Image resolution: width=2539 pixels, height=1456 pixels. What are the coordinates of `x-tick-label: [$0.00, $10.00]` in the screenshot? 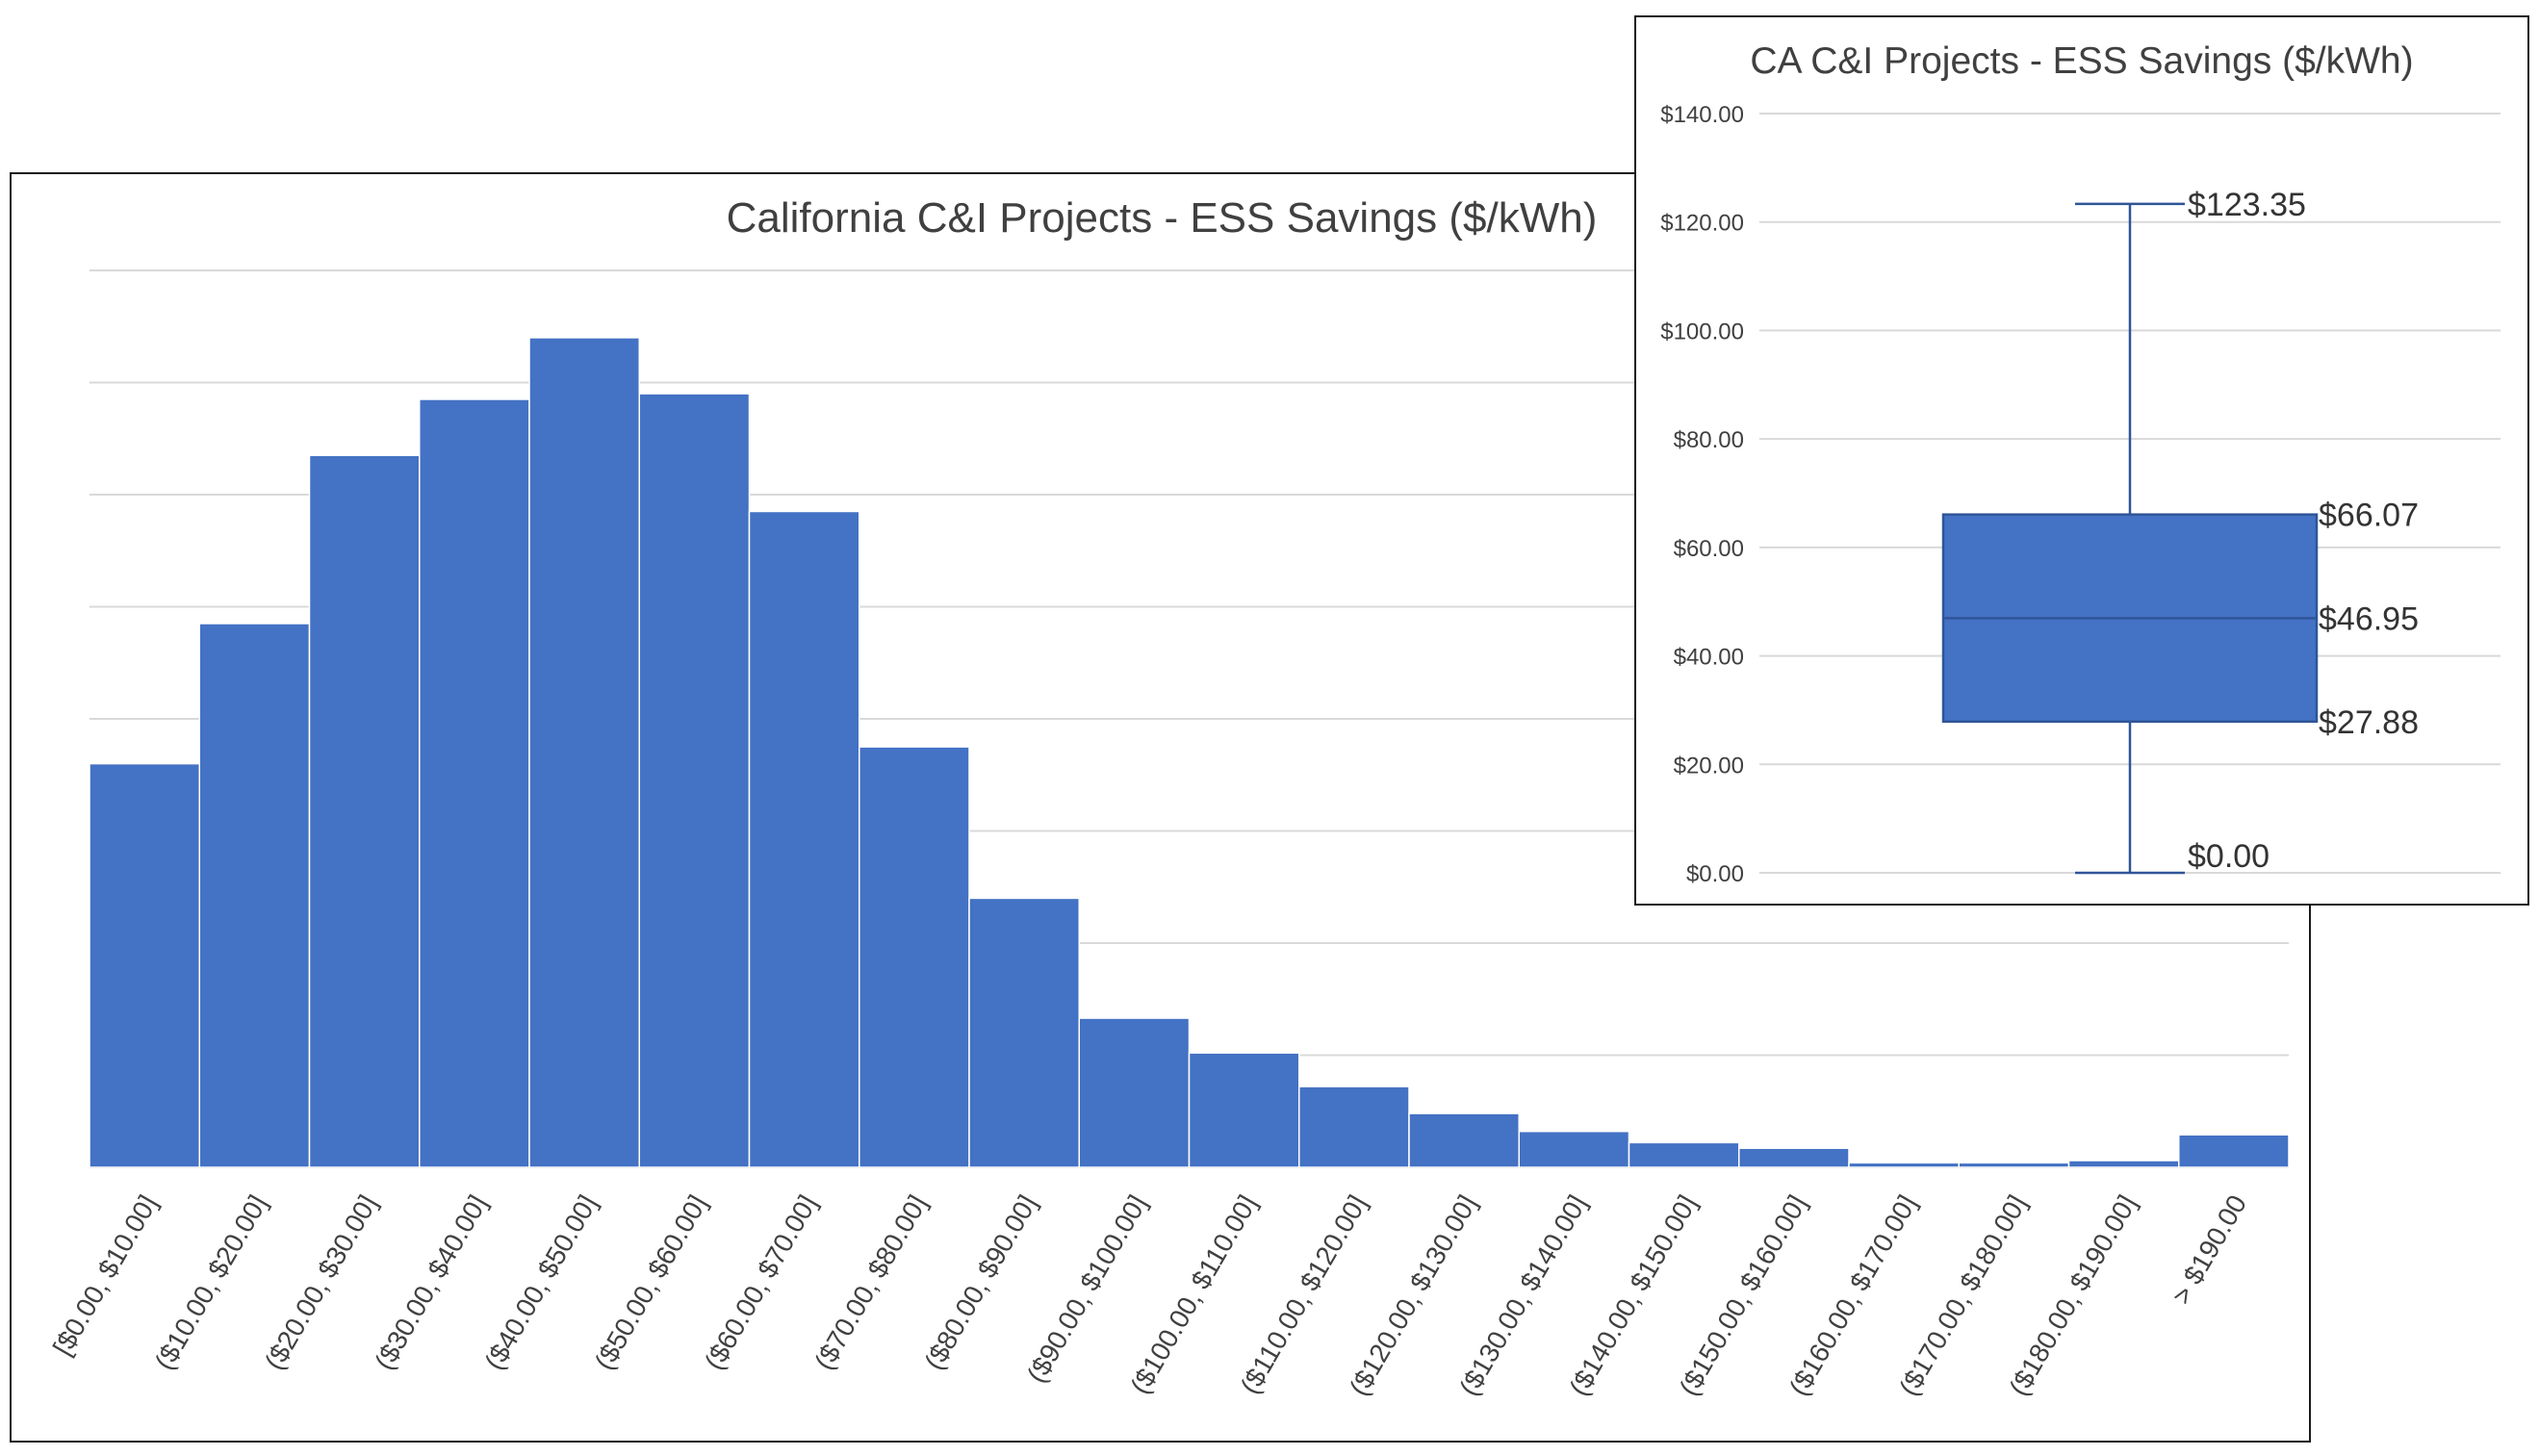 It's located at (105, 1275).